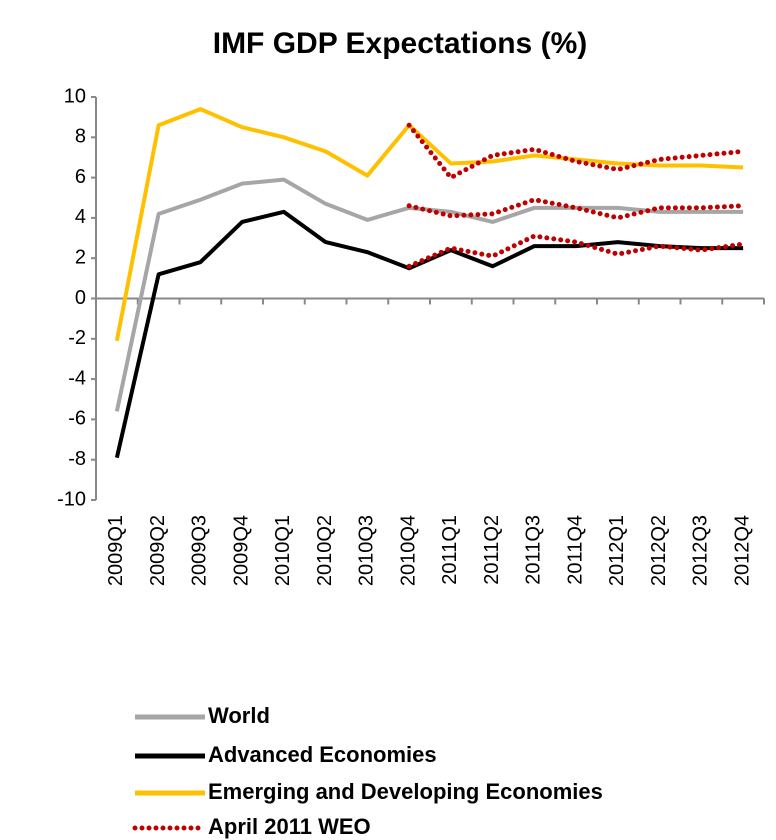  I want to click on x-tick-label: 2009Q3, so click(200, 550).